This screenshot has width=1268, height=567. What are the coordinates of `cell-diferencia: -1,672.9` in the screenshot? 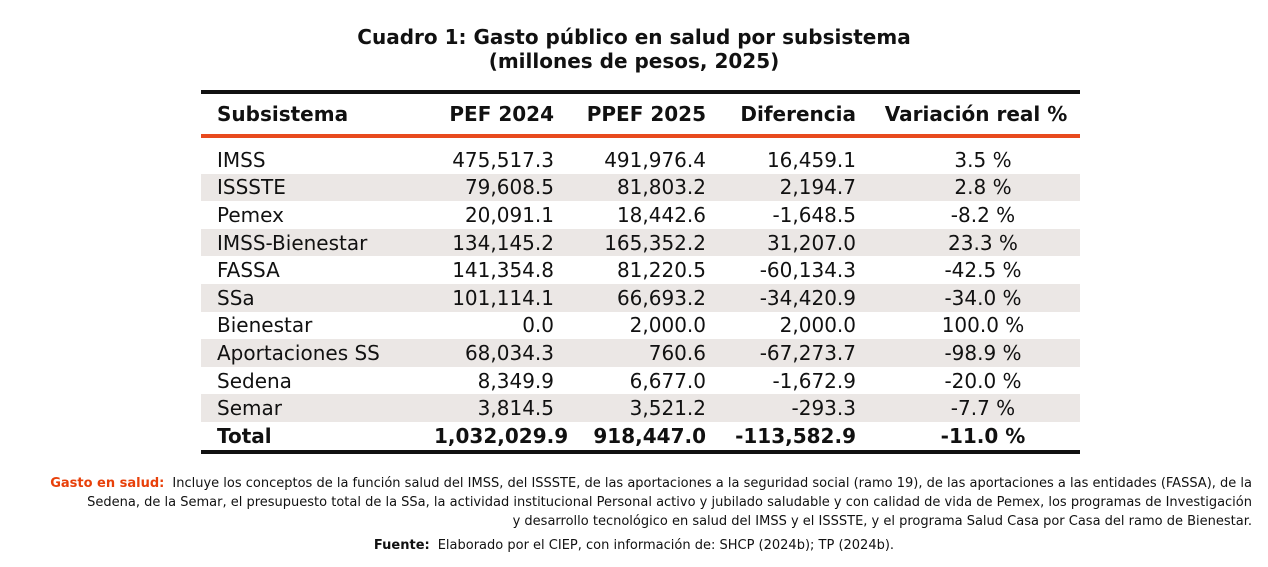 It's located at (814, 380).